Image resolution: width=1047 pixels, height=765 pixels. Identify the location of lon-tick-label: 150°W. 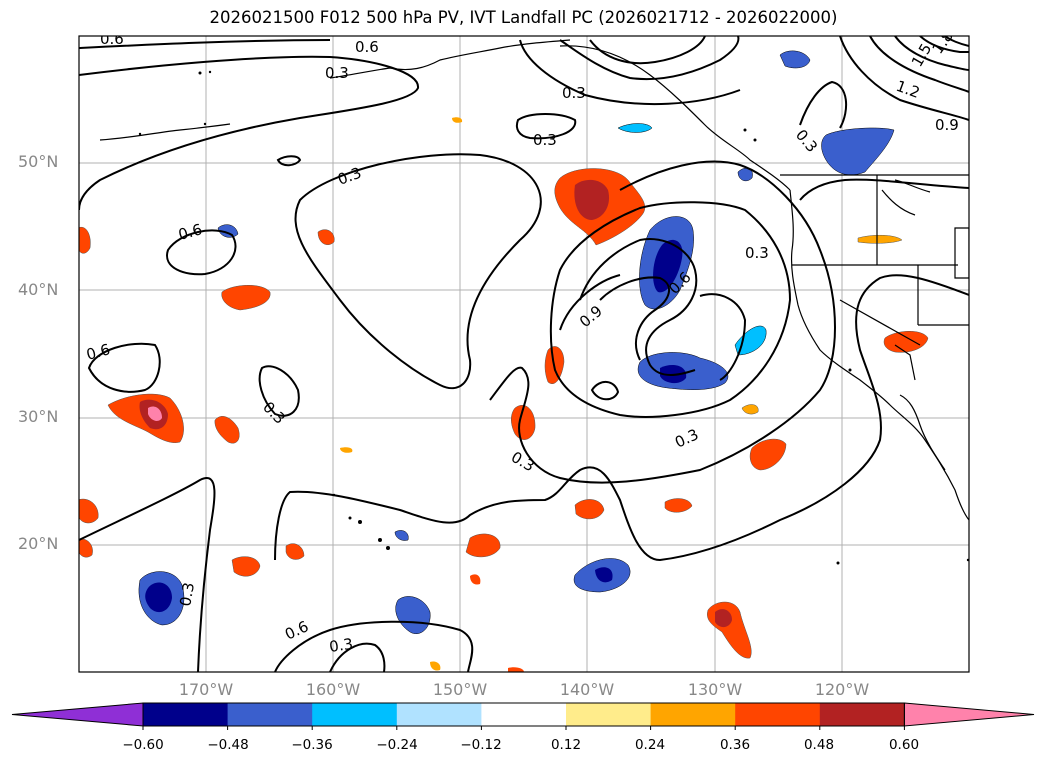
(460, 689).